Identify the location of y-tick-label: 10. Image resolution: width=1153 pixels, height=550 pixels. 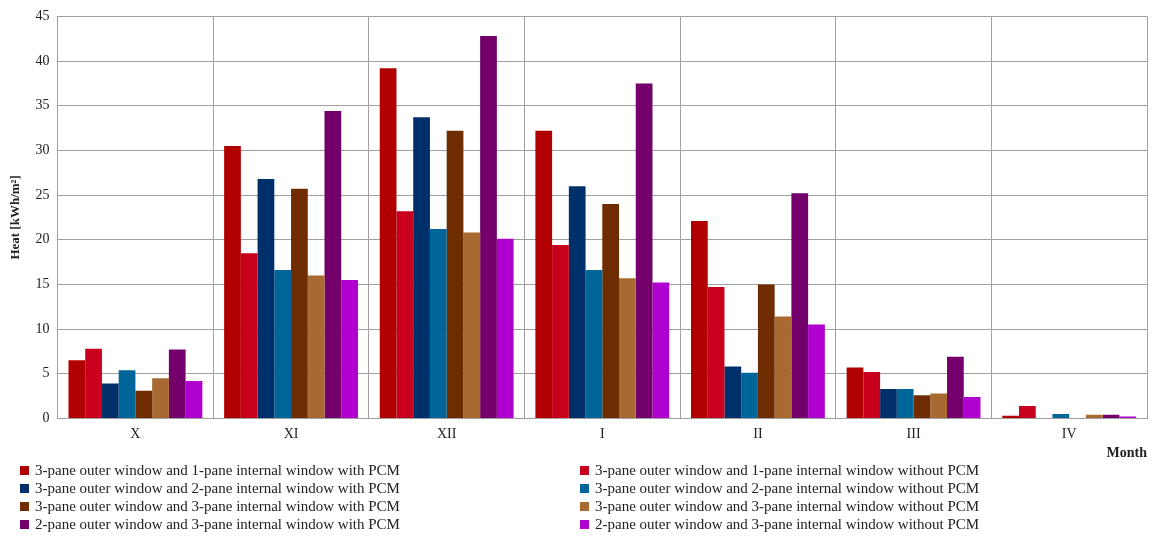
(42, 328).